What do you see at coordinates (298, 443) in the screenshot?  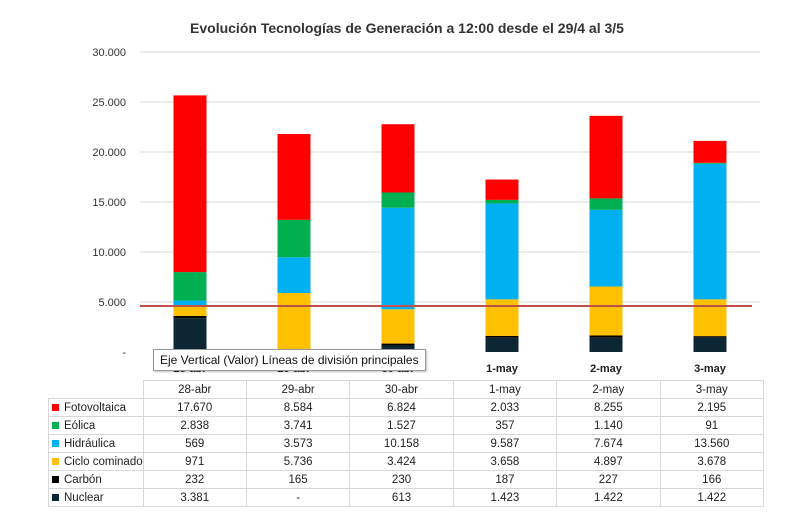 I see `table-cell: 3.573` at bounding box center [298, 443].